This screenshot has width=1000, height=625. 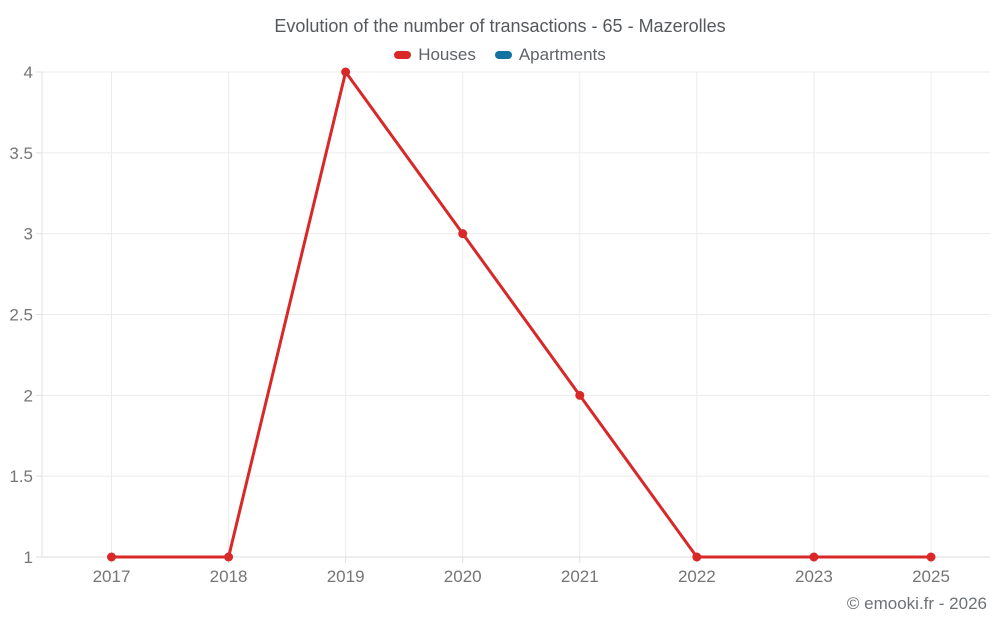 What do you see at coordinates (562, 54) in the screenshot?
I see `apartments-legend-label: Apartments` at bounding box center [562, 54].